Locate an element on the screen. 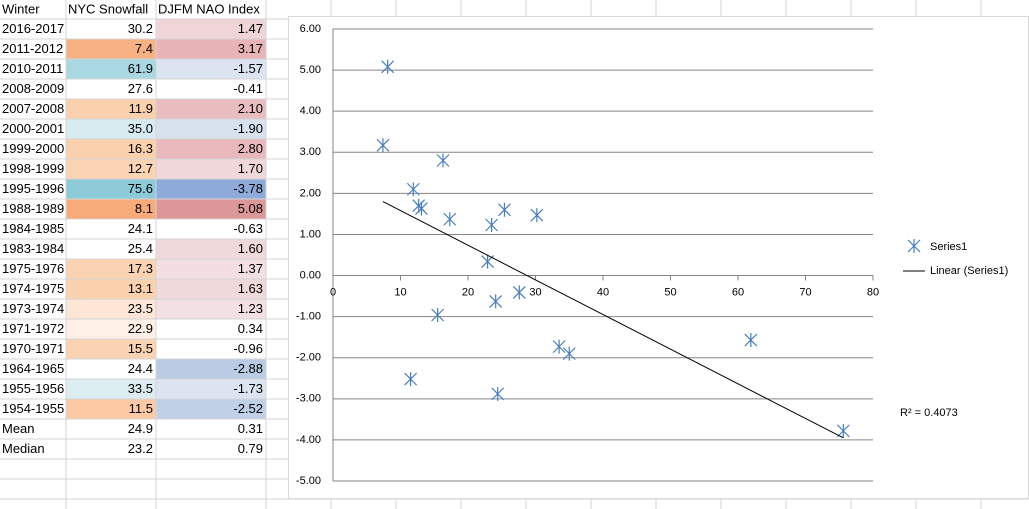 This screenshot has height=509, width=1029. label-cell: 1999-2000 is located at coordinates (33, 148).